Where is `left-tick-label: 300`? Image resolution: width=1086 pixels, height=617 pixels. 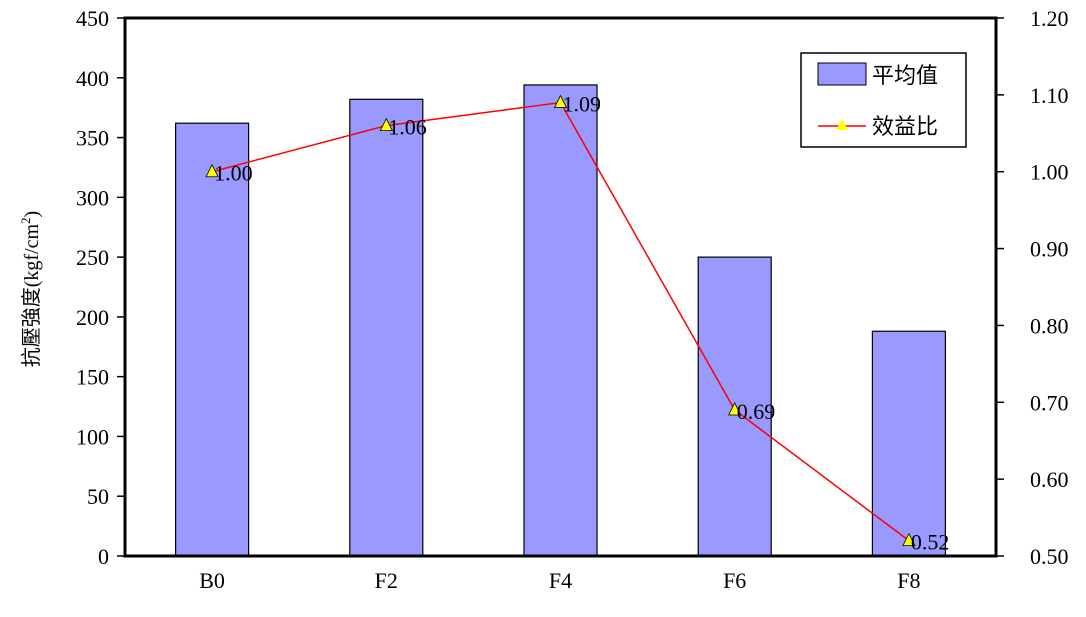
left-tick-label: 300 is located at coordinates (92, 197).